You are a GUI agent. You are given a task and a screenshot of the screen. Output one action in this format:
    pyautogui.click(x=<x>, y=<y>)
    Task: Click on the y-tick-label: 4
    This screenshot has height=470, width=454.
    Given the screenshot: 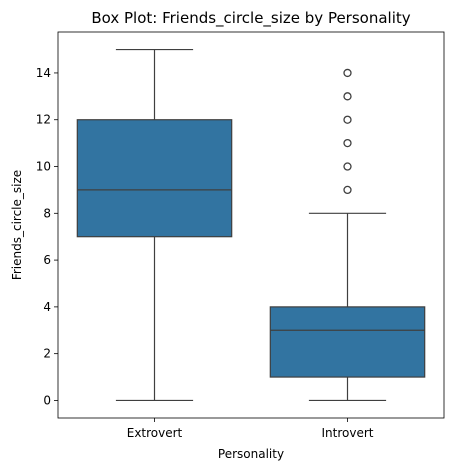 What is the action you would take?
    pyautogui.click(x=47, y=307)
    